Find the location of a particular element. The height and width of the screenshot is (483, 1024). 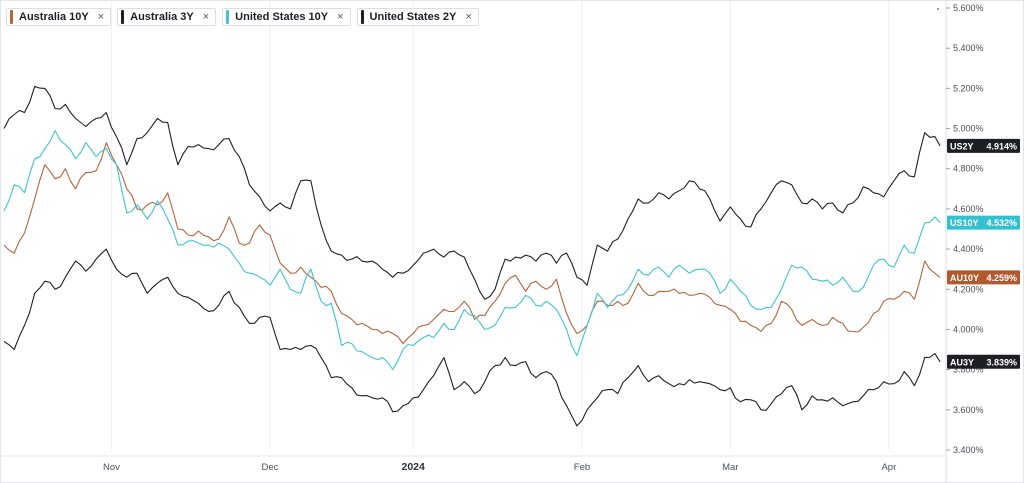

legend-item-united-states-10y: United States 10Y × is located at coordinates (286, 17).